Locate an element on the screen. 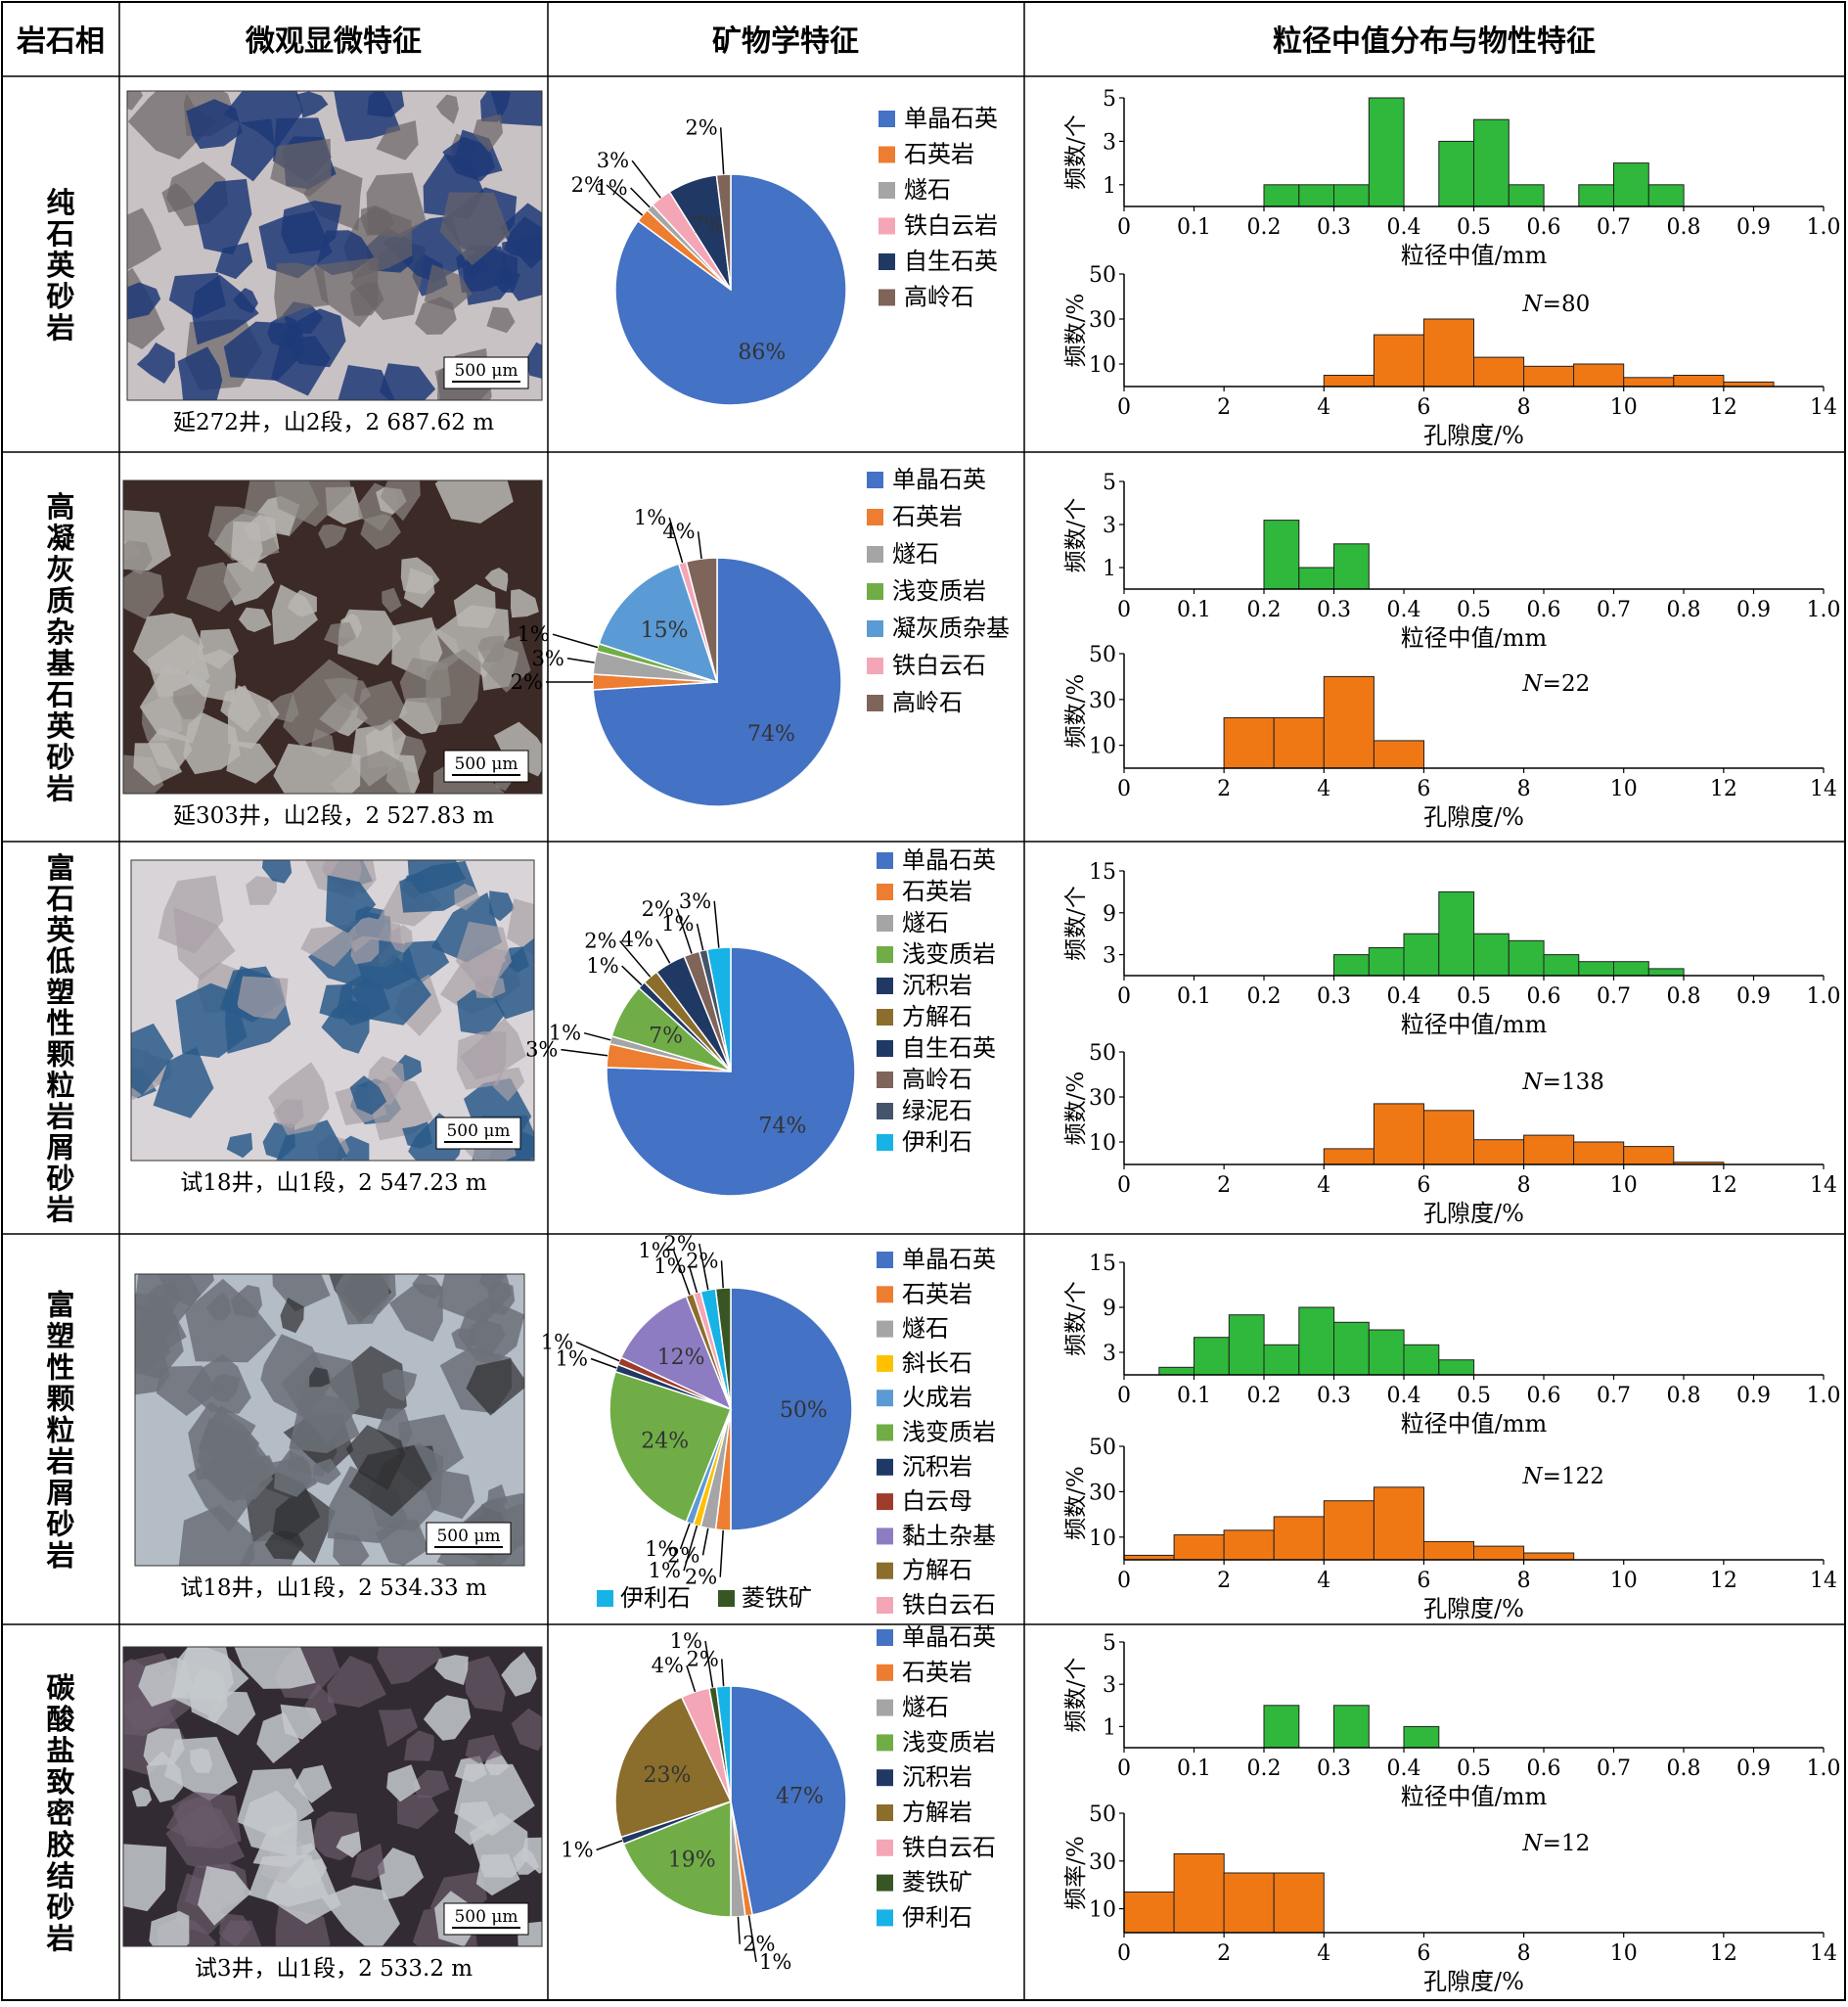 The width and height of the screenshot is (1848, 2007). x-tick-label: 0.6 is located at coordinates (1544, 1768).